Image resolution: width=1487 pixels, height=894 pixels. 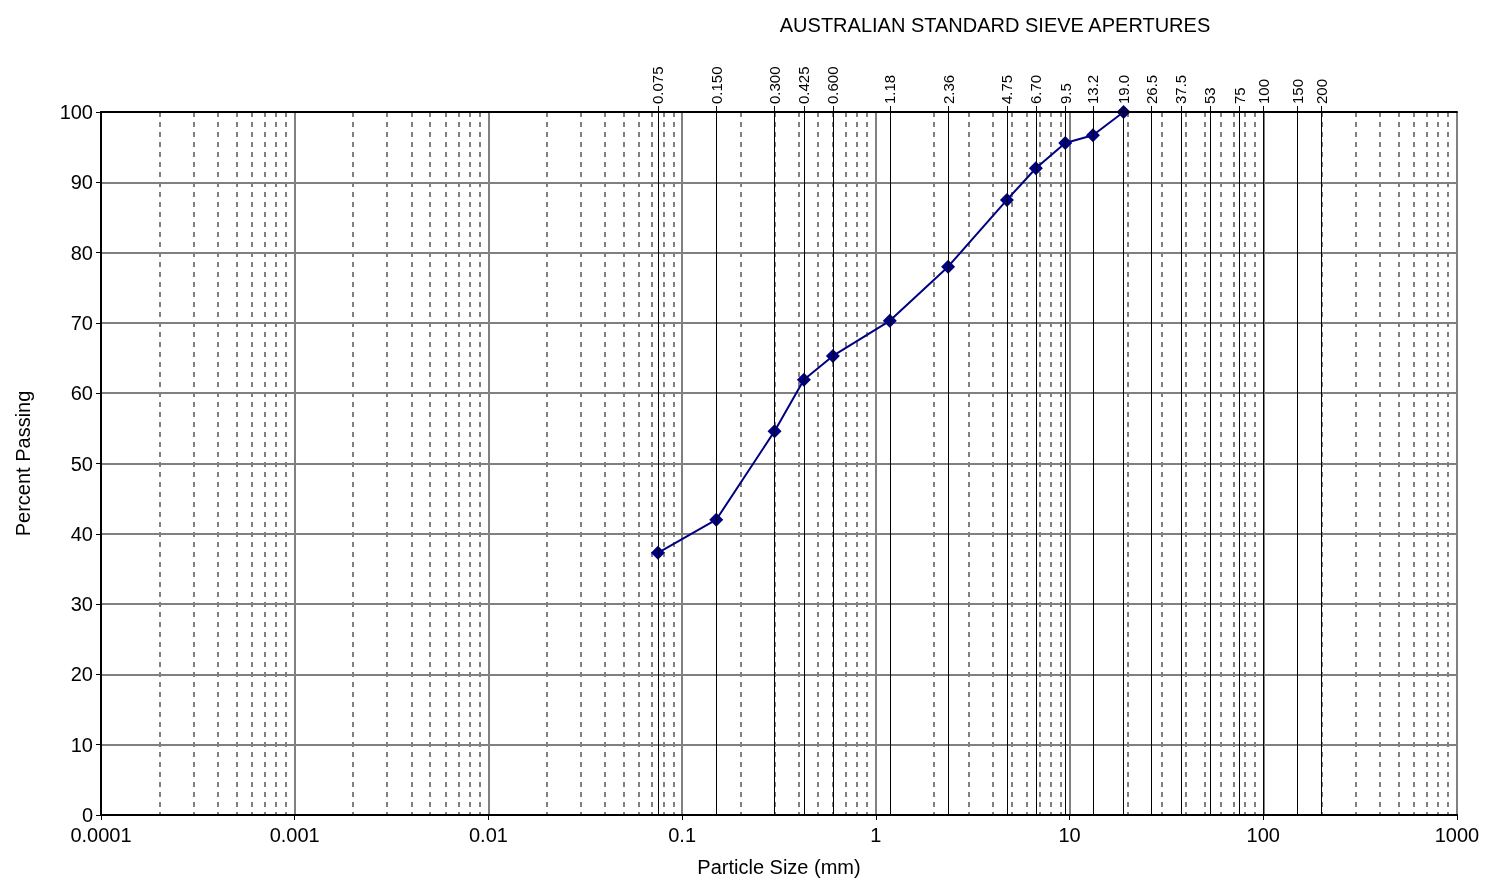 I want to click on x-tick-label: 0.0001, so click(x=101, y=835).